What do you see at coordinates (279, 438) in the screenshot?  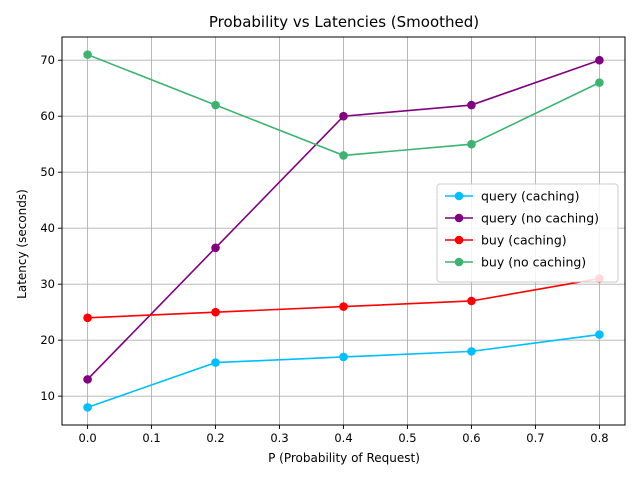 I see `x-tick-label: 0.3` at bounding box center [279, 438].